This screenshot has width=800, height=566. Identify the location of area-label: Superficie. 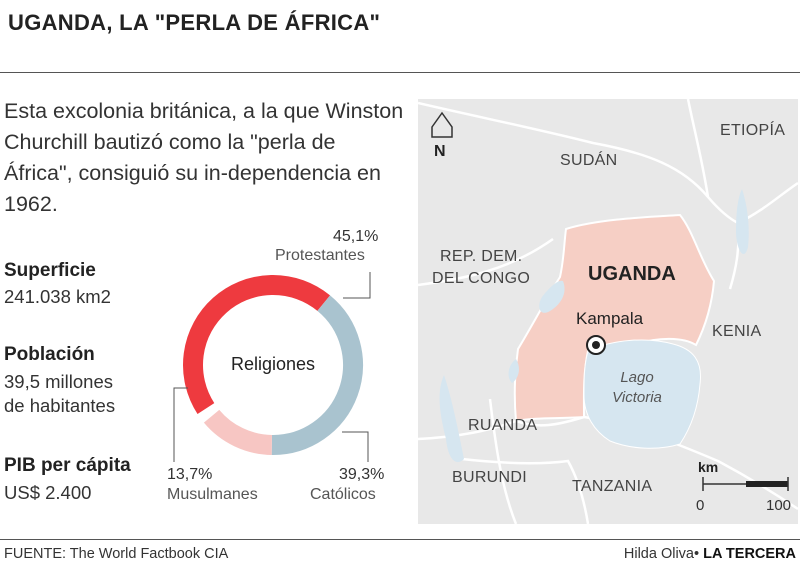
(50, 270).